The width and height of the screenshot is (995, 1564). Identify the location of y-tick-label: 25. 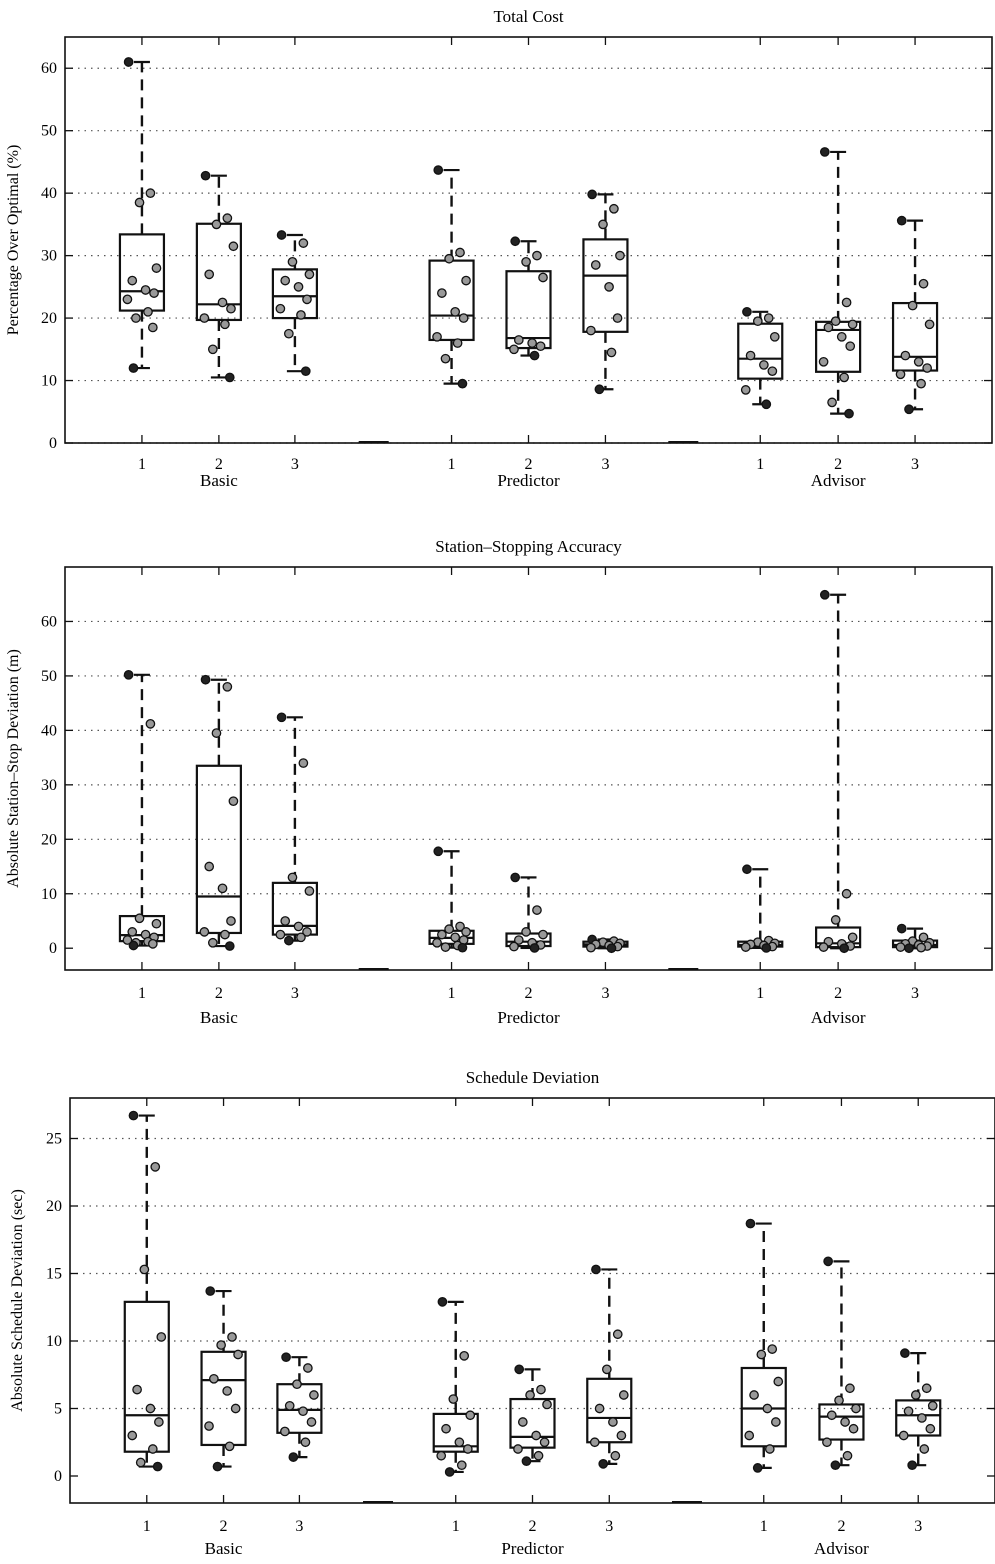
(54, 1139).